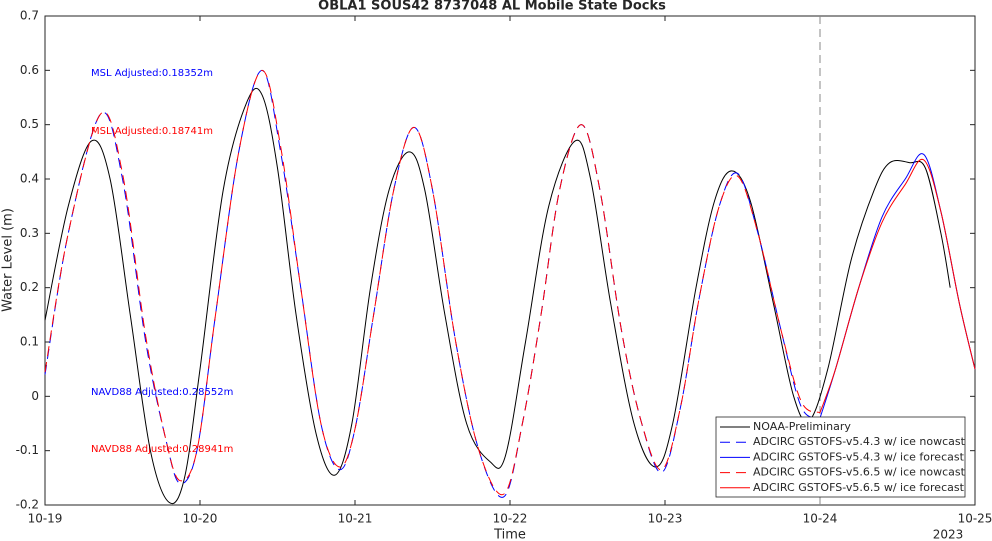  Describe the element at coordinates (29, 287) in the screenshot. I see `y-tick-label: 0.2` at that location.